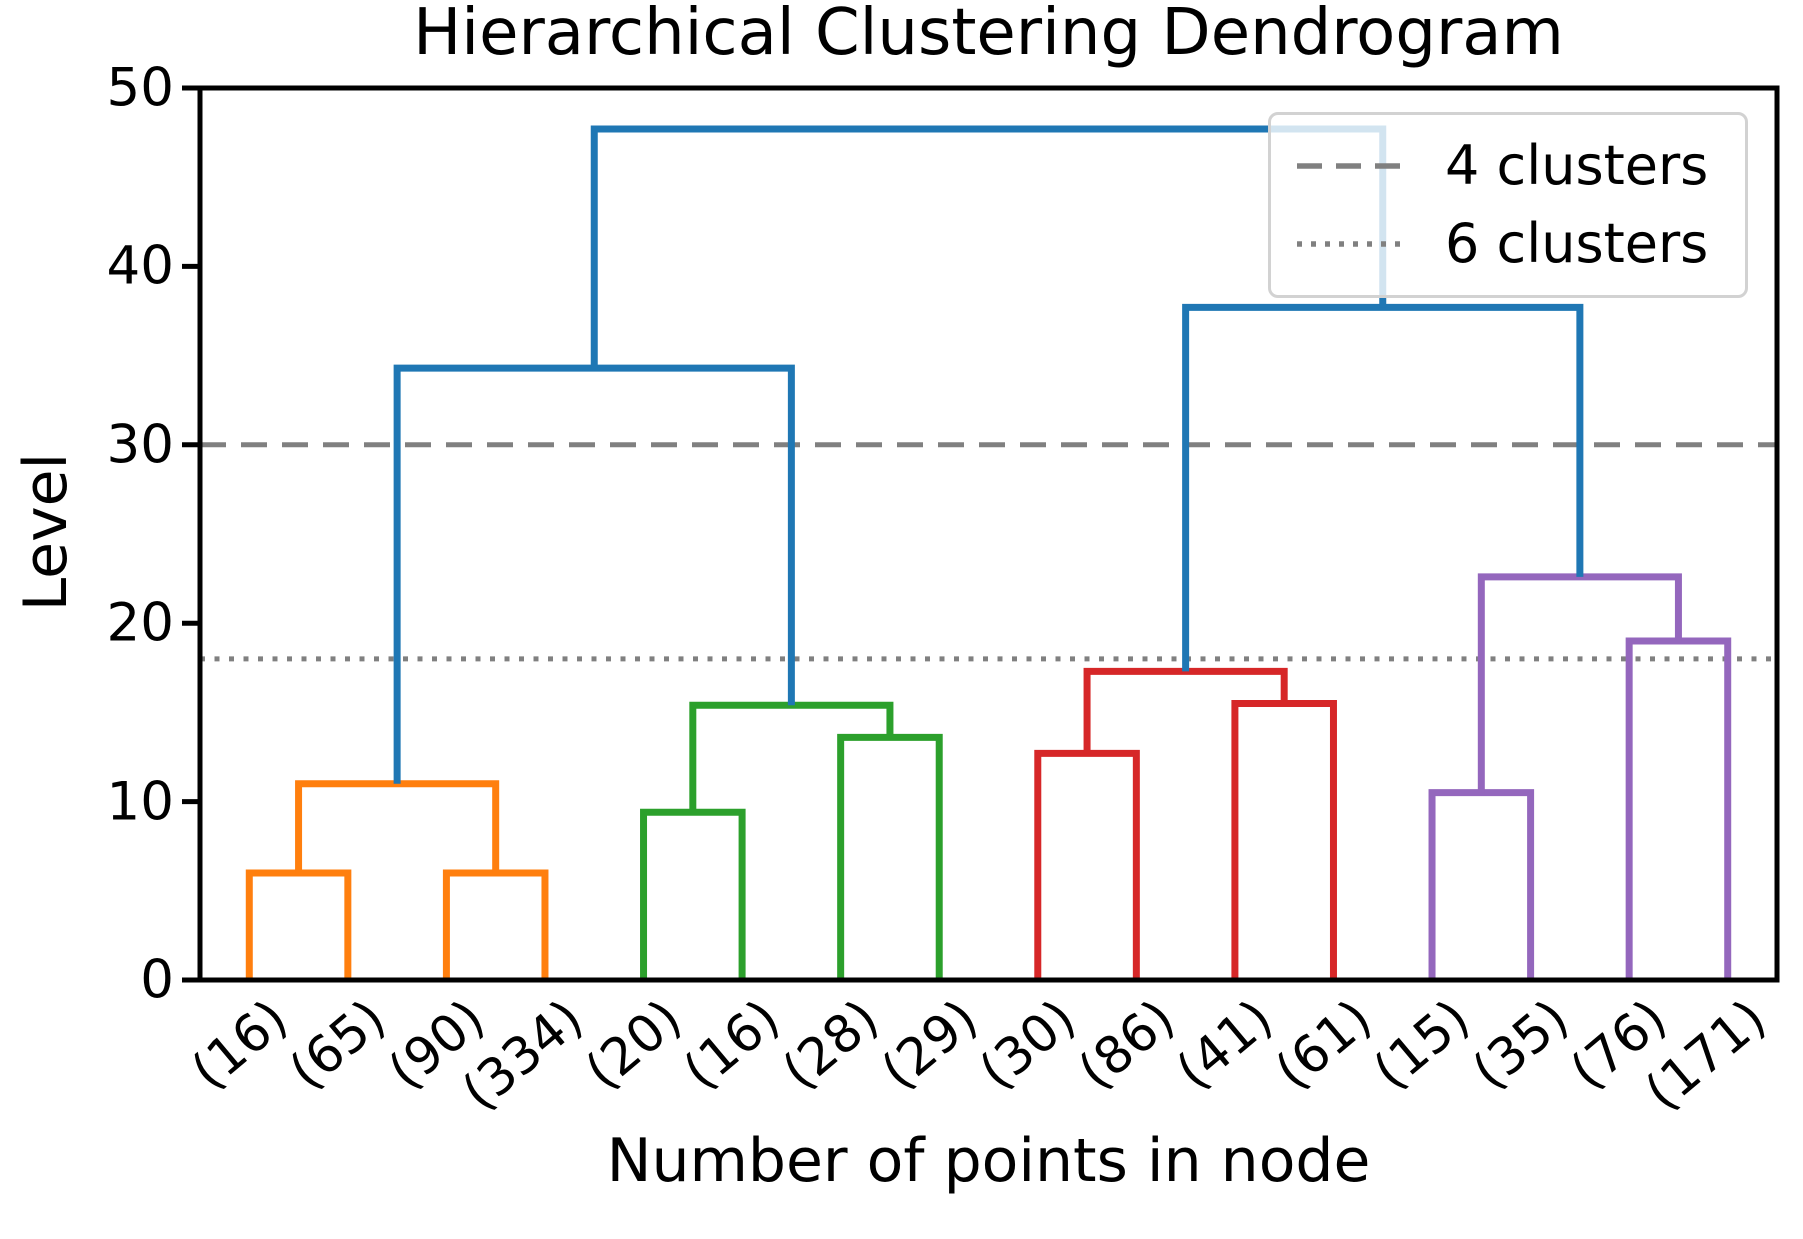 The height and width of the screenshot is (1239, 1803). Describe the element at coordinates (1577, 165) in the screenshot. I see `legend-label: 4 clusters` at that location.